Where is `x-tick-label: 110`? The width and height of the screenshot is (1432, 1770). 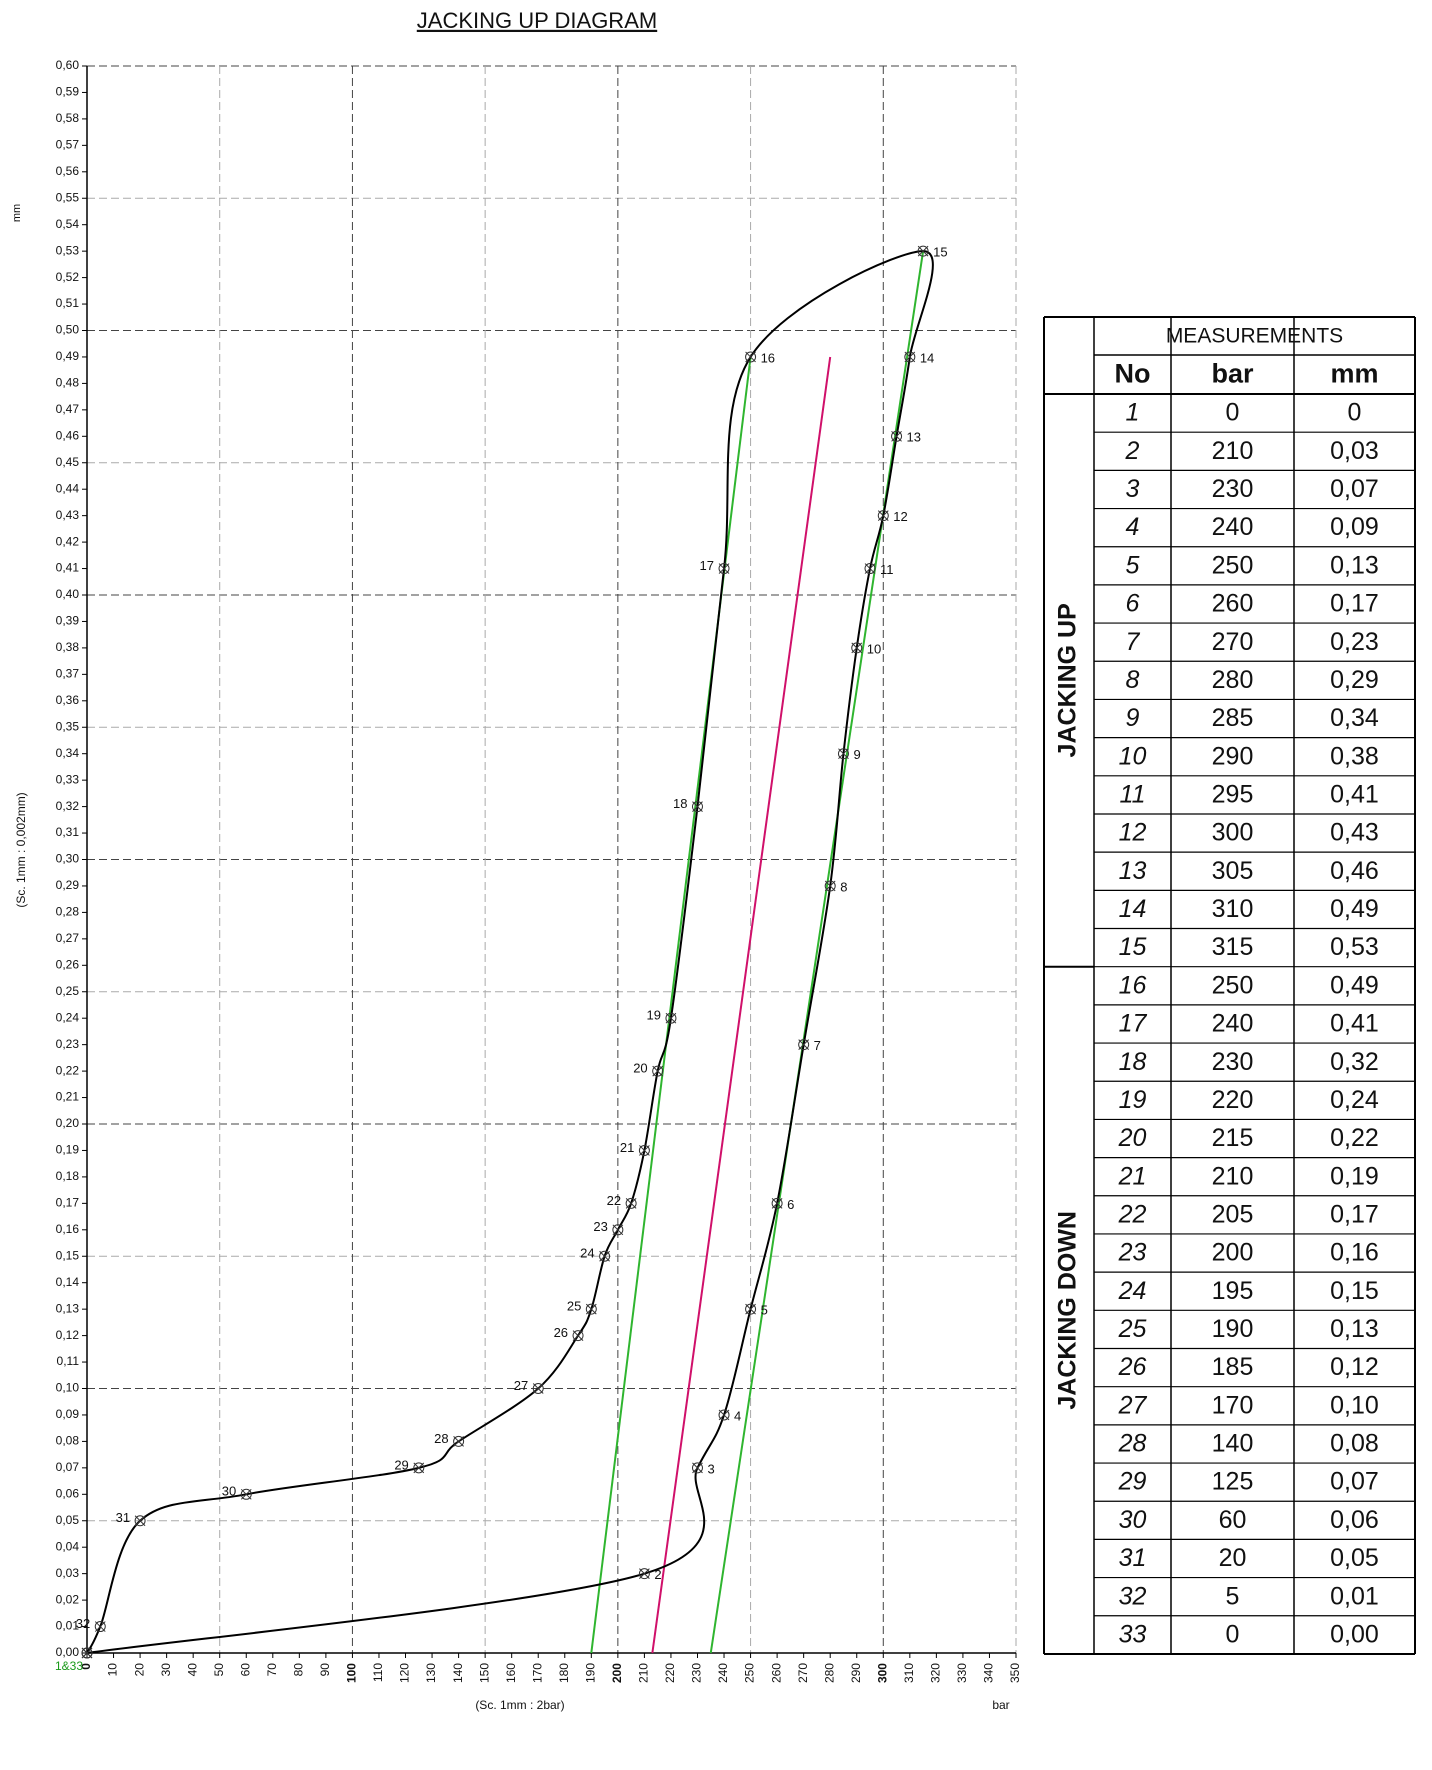 x-tick-label: 110 is located at coordinates (378, 1672).